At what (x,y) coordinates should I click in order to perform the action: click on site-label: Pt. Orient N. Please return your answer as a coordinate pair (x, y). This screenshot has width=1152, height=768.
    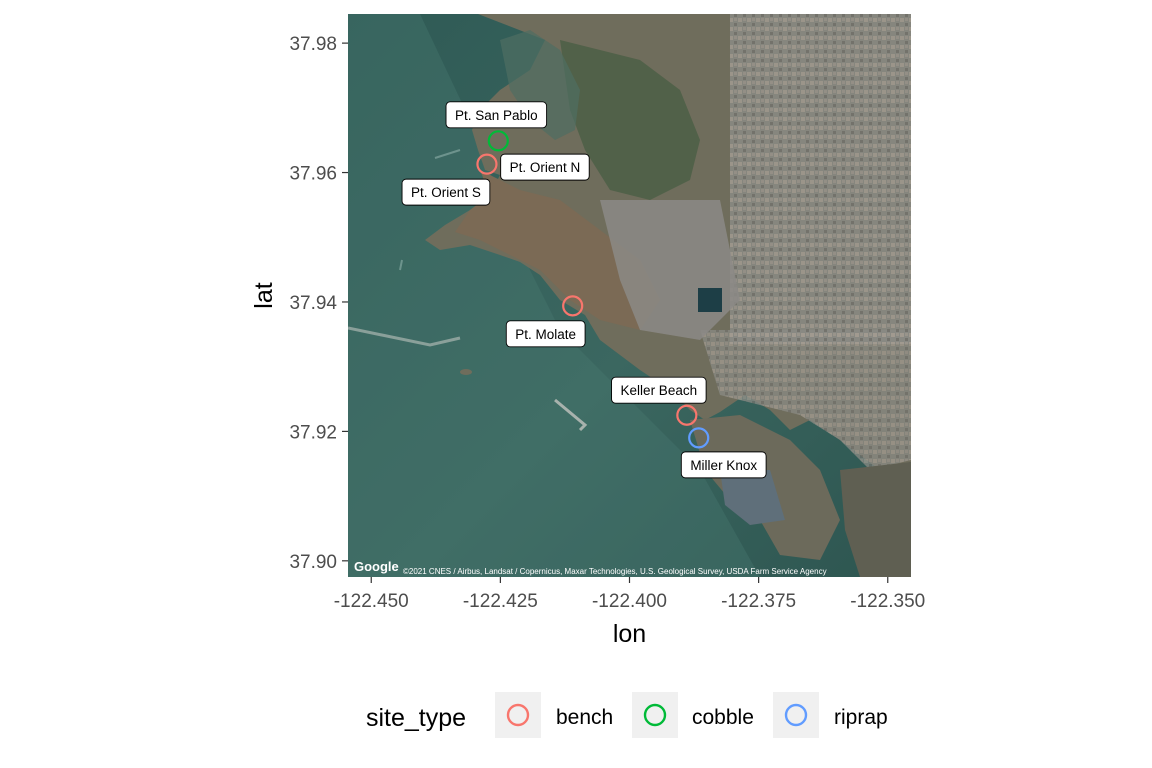
    Looking at the image, I should click on (545, 167).